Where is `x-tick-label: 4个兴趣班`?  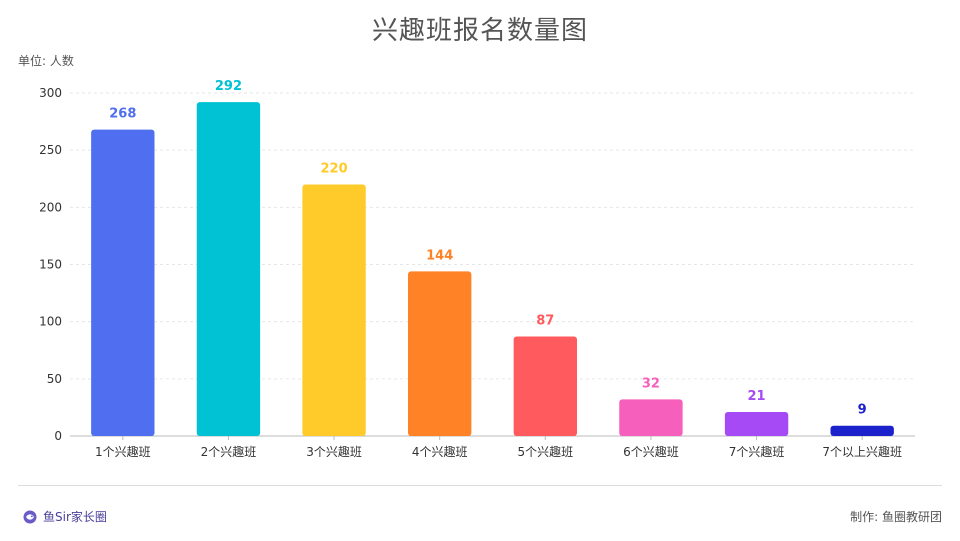 x-tick-label: 4个兴趣班 is located at coordinates (440, 451).